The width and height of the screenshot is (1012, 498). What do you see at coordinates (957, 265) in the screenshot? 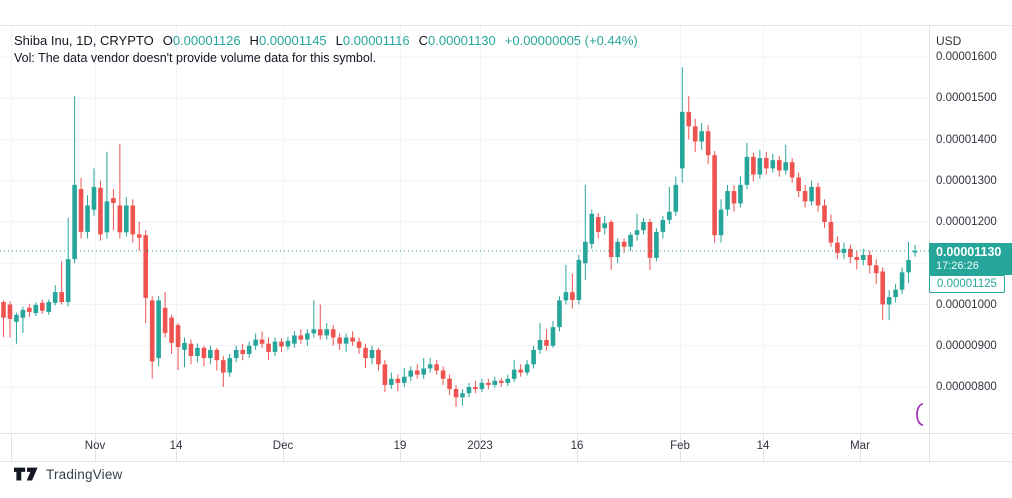
I see `countdown-timer: 17:26:26` at bounding box center [957, 265].